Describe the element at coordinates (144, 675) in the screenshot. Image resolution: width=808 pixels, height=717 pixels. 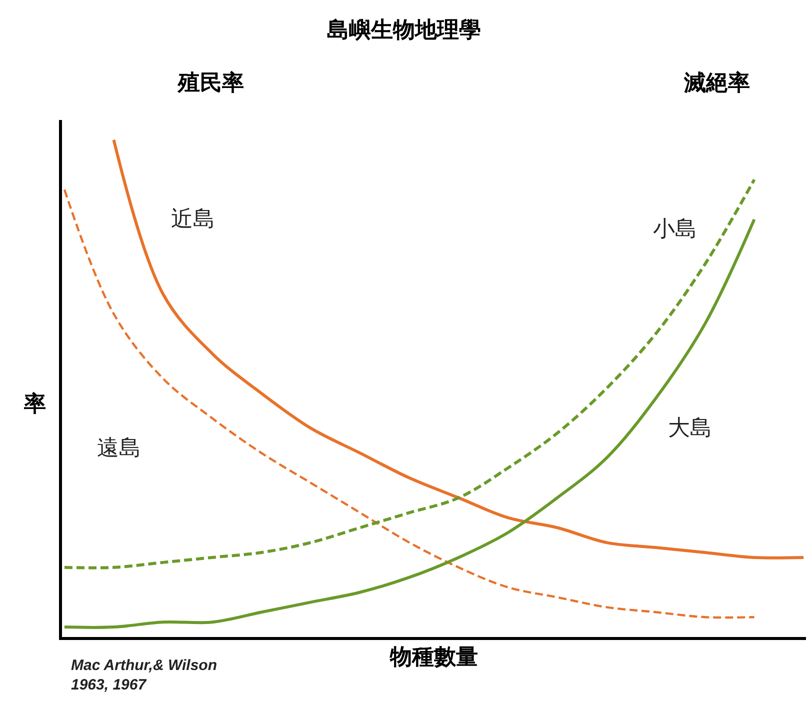
I see `text: Mac Arthur,& Wilson 1963, 1967` at that location.